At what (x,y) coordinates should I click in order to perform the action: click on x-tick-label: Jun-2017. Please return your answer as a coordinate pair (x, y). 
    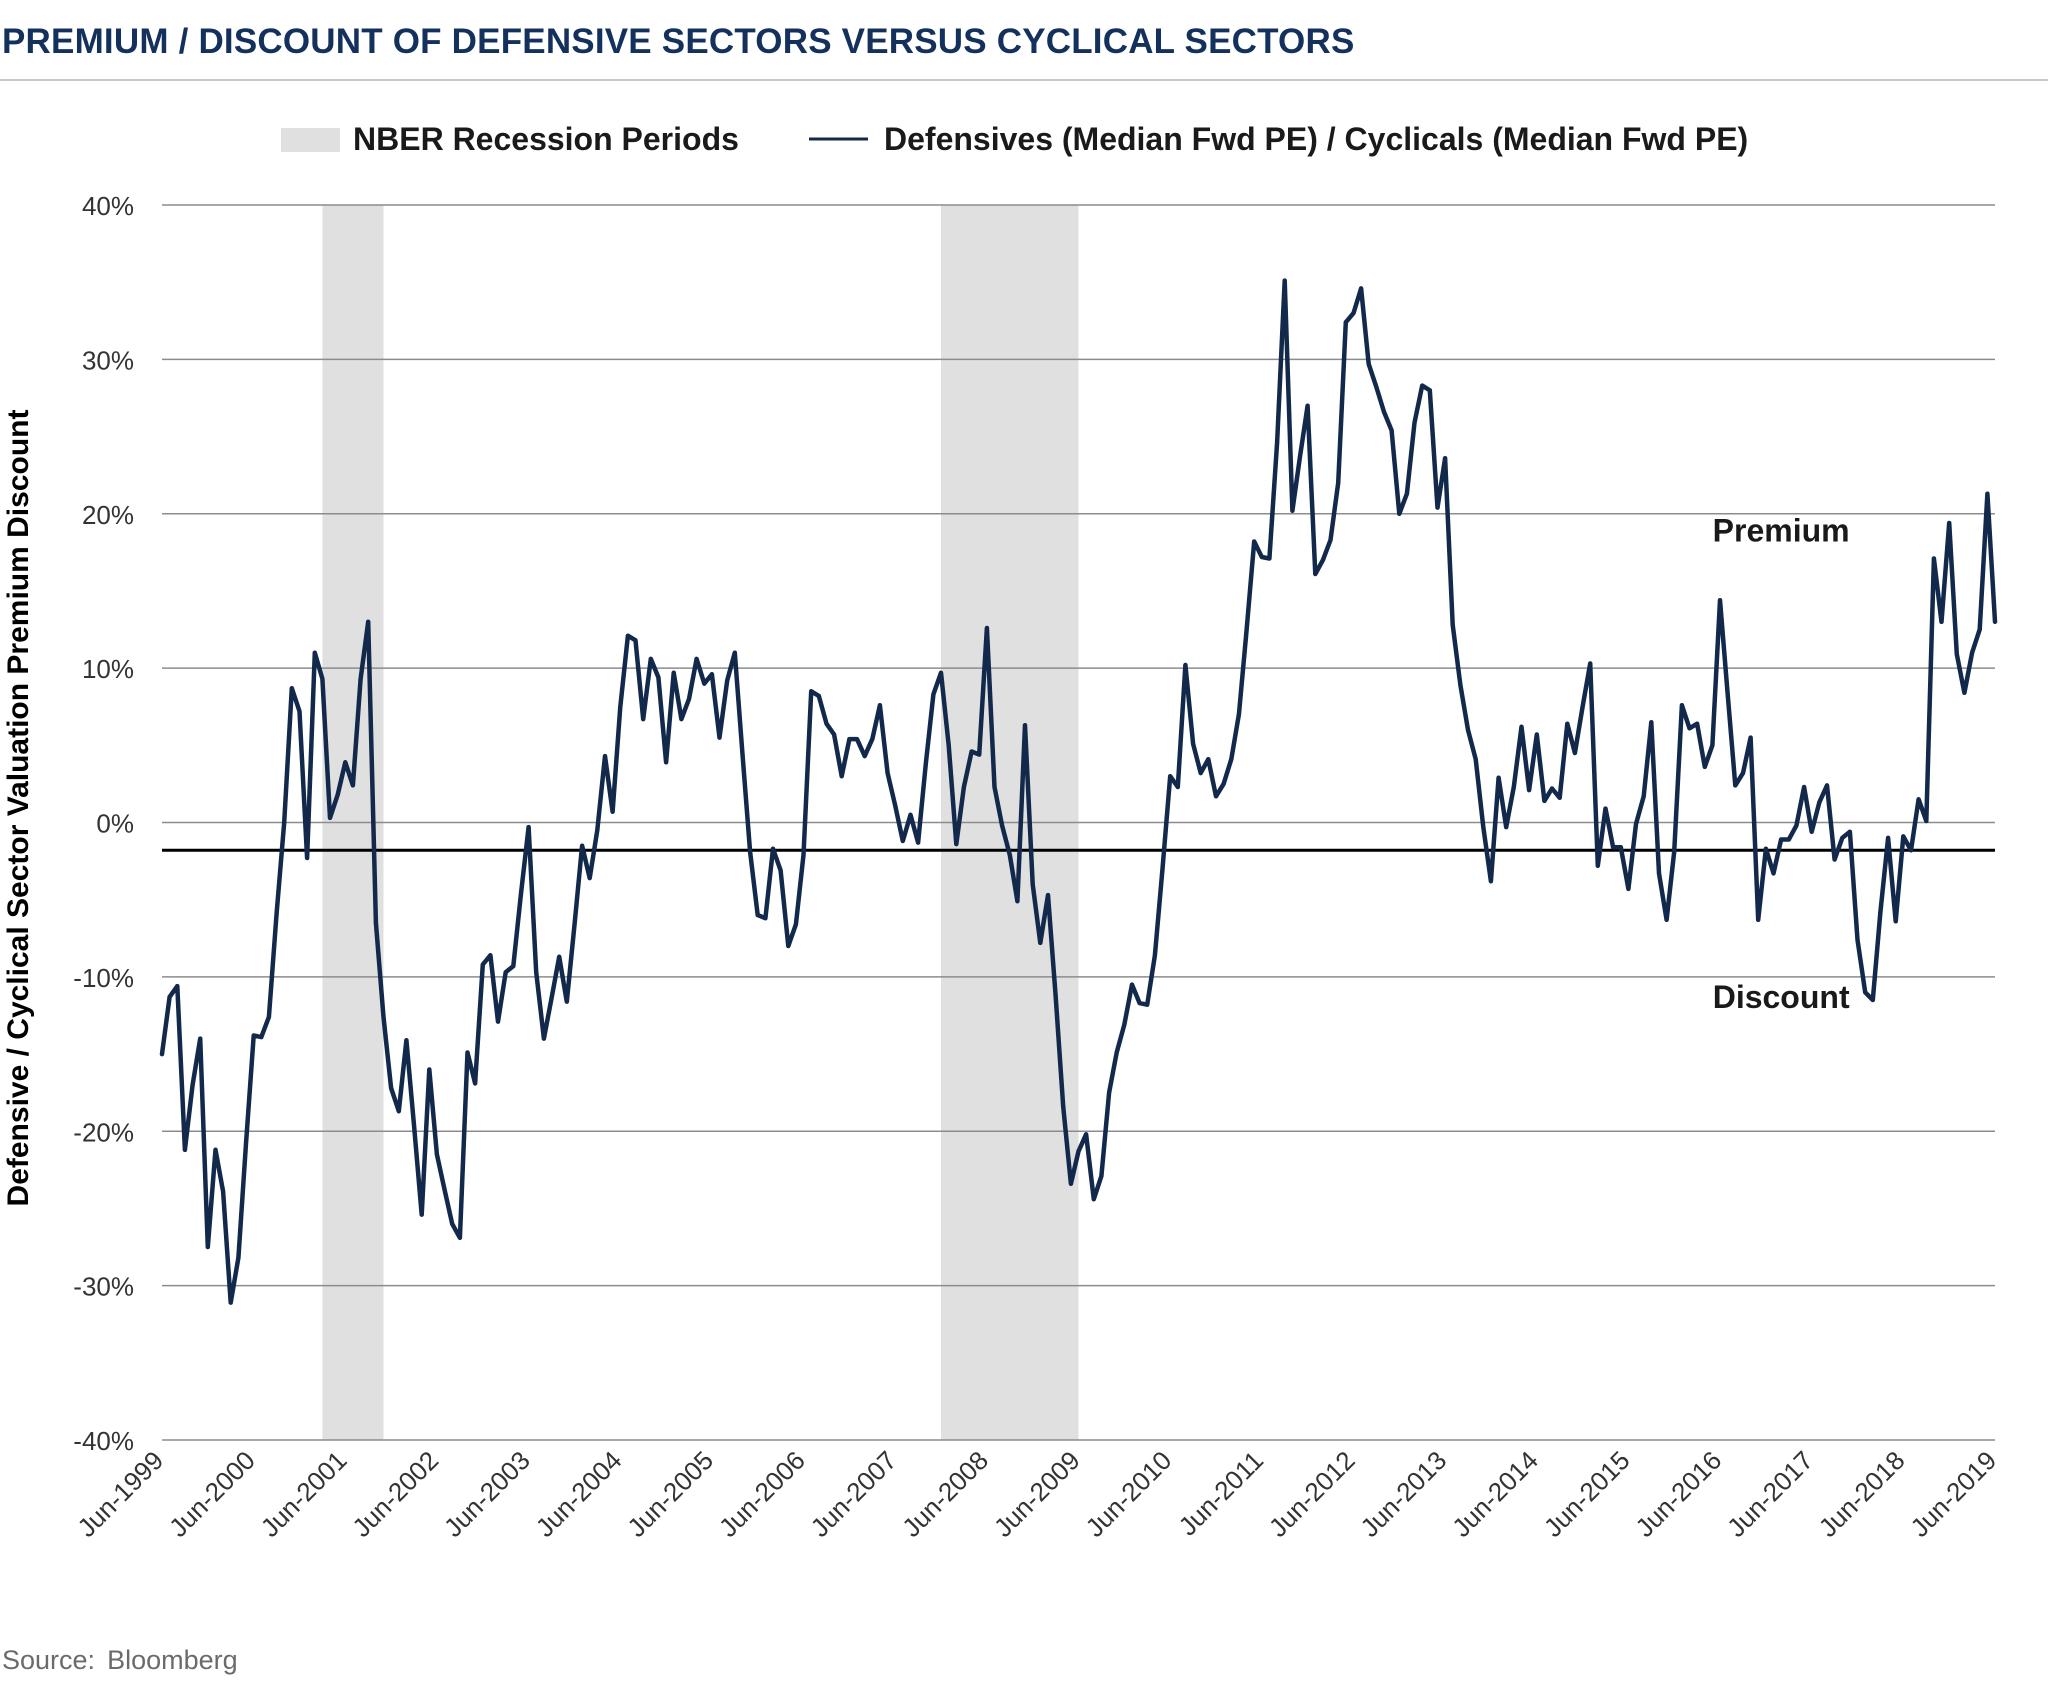
    Looking at the image, I should click on (1770, 1494).